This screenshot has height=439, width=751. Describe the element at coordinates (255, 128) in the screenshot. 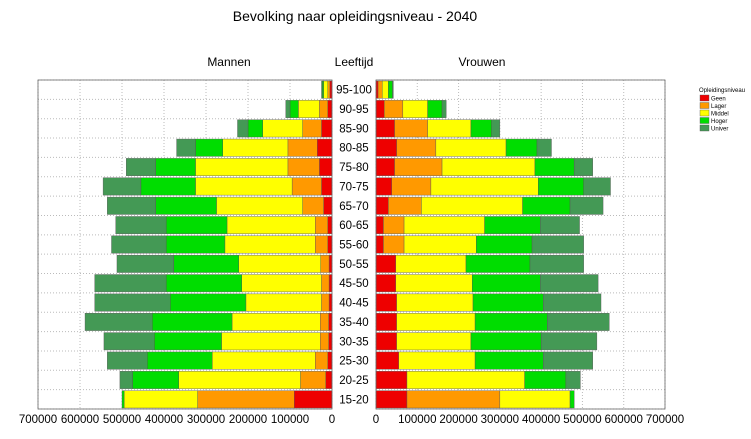

I see `men-bar-85-90-hoger` at that location.